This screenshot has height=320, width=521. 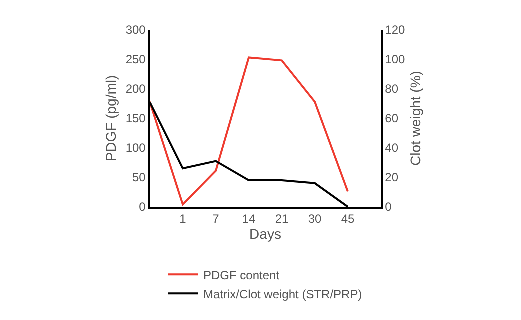 What do you see at coordinates (136, 89) in the screenshot?
I see `y-tick-label: 200` at bounding box center [136, 89].